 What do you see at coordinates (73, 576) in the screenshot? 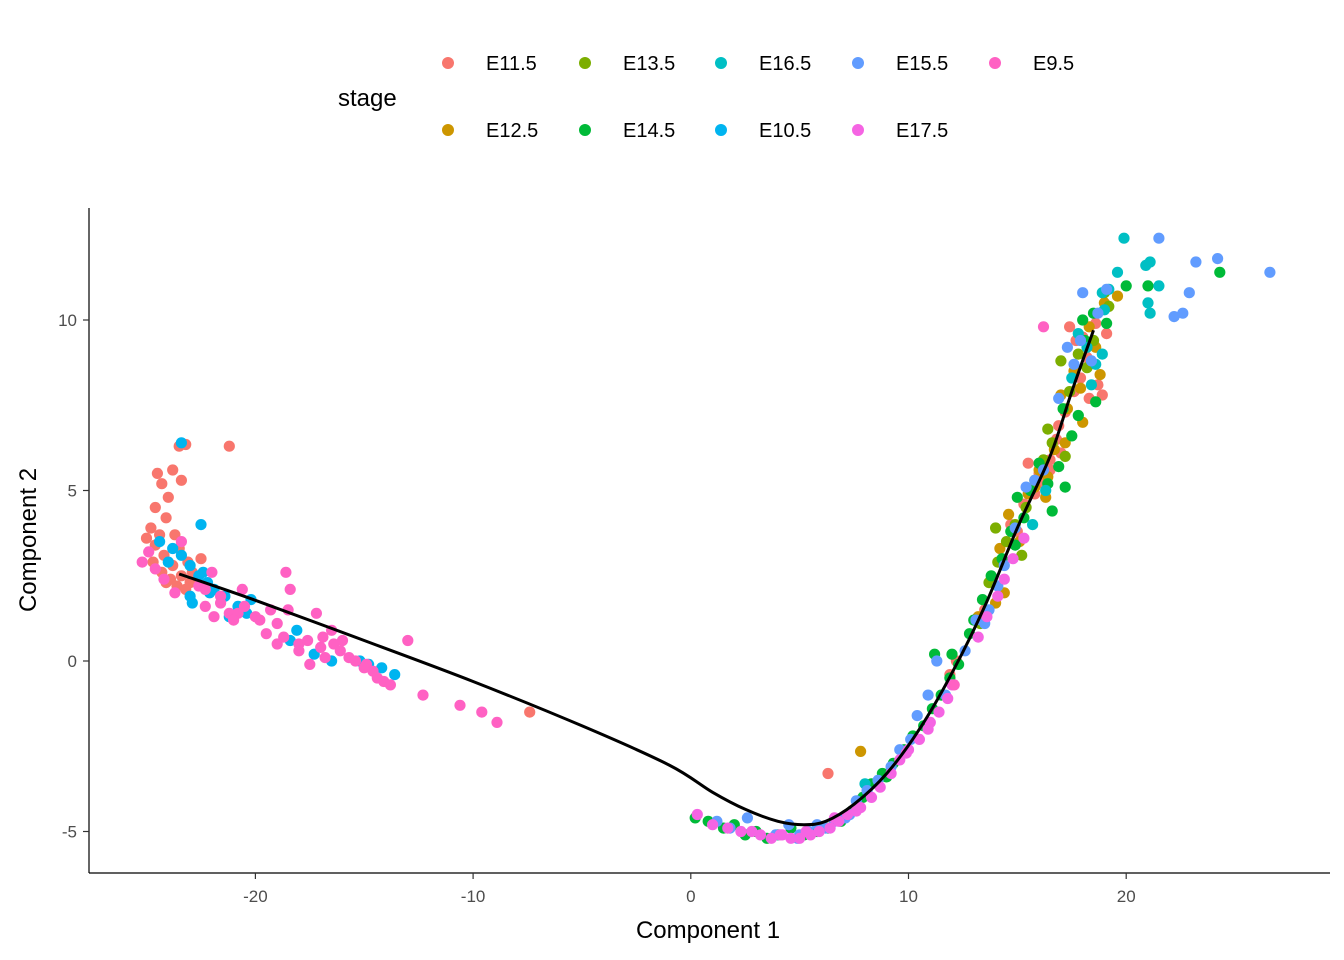
I see `y-ticks: -5 0 5 10` at bounding box center [73, 576].